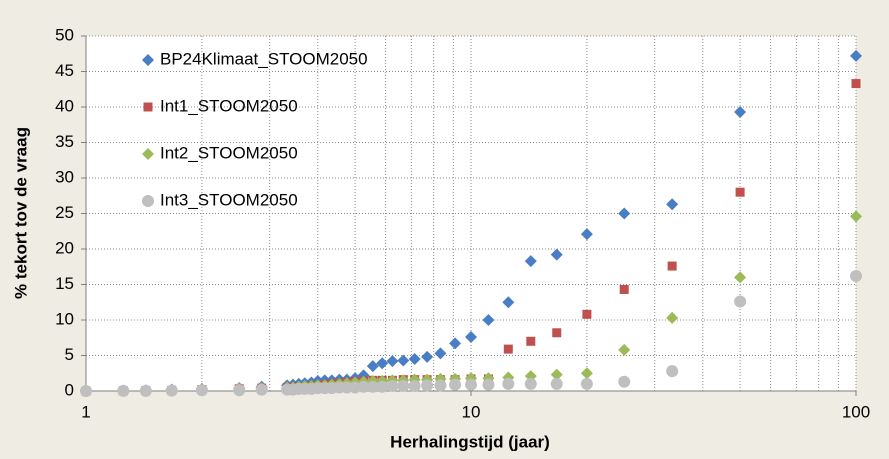  What do you see at coordinates (64, 105) in the screenshot?
I see `y-tick-label: 40` at bounding box center [64, 105].